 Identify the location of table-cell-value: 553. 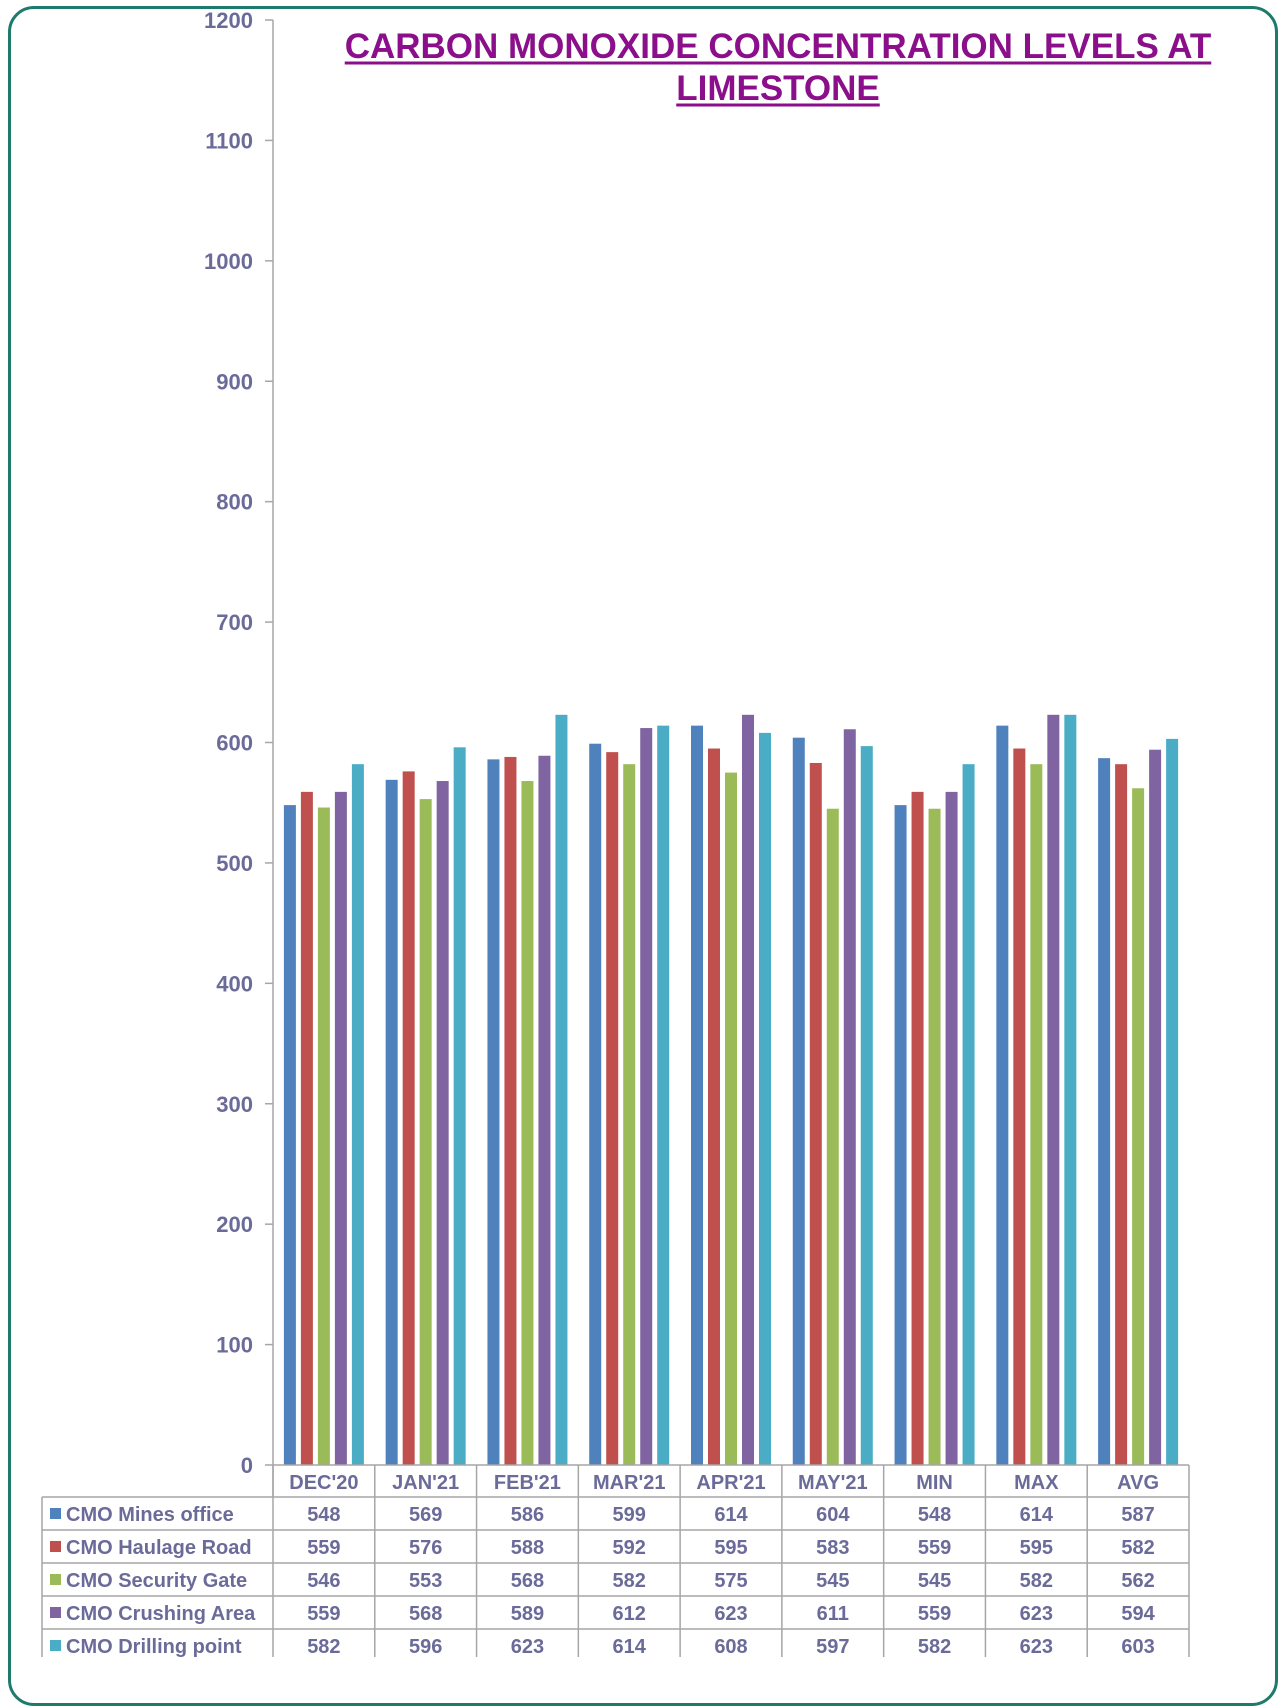
(425, 1581).